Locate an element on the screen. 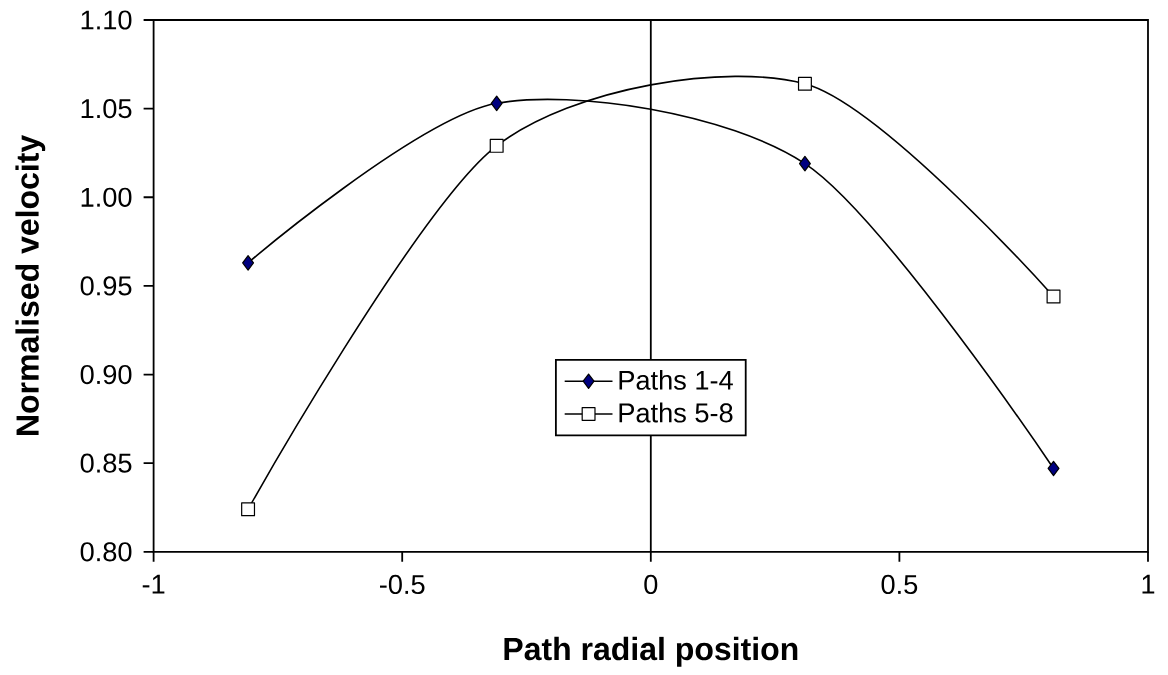 Image resolution: width=1168 pixels, height=675 pixels. x-tick-label: -0.5 is located at coordinates (402, 584).